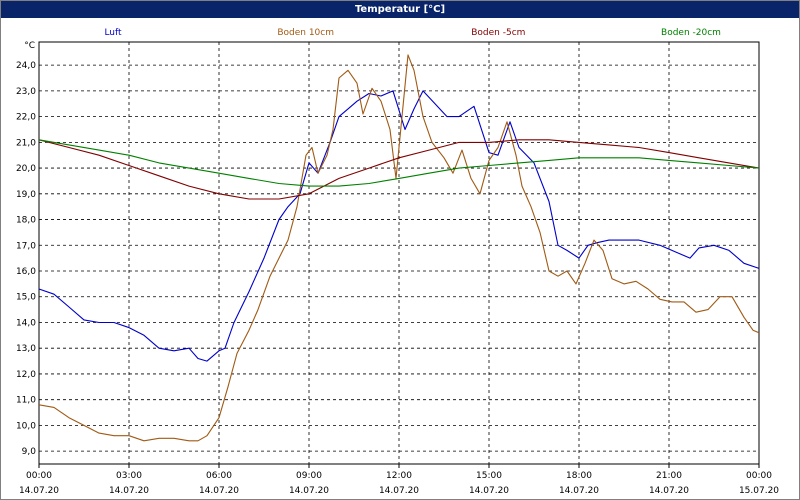  I want to click on legend-entry-boden-20cm: Boden -20cm, so click(691, 33).